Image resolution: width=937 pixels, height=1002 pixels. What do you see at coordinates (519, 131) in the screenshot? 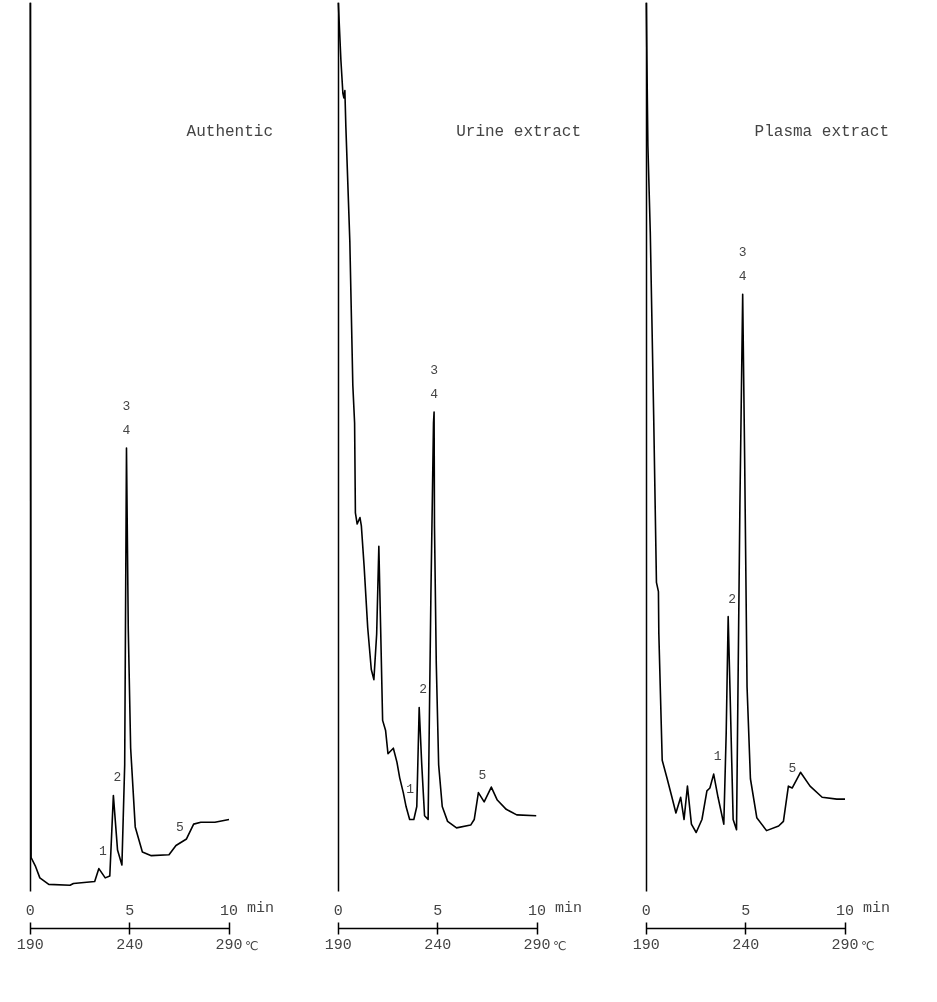
I see `text: Urine extract` at bounding box center [519, 131].